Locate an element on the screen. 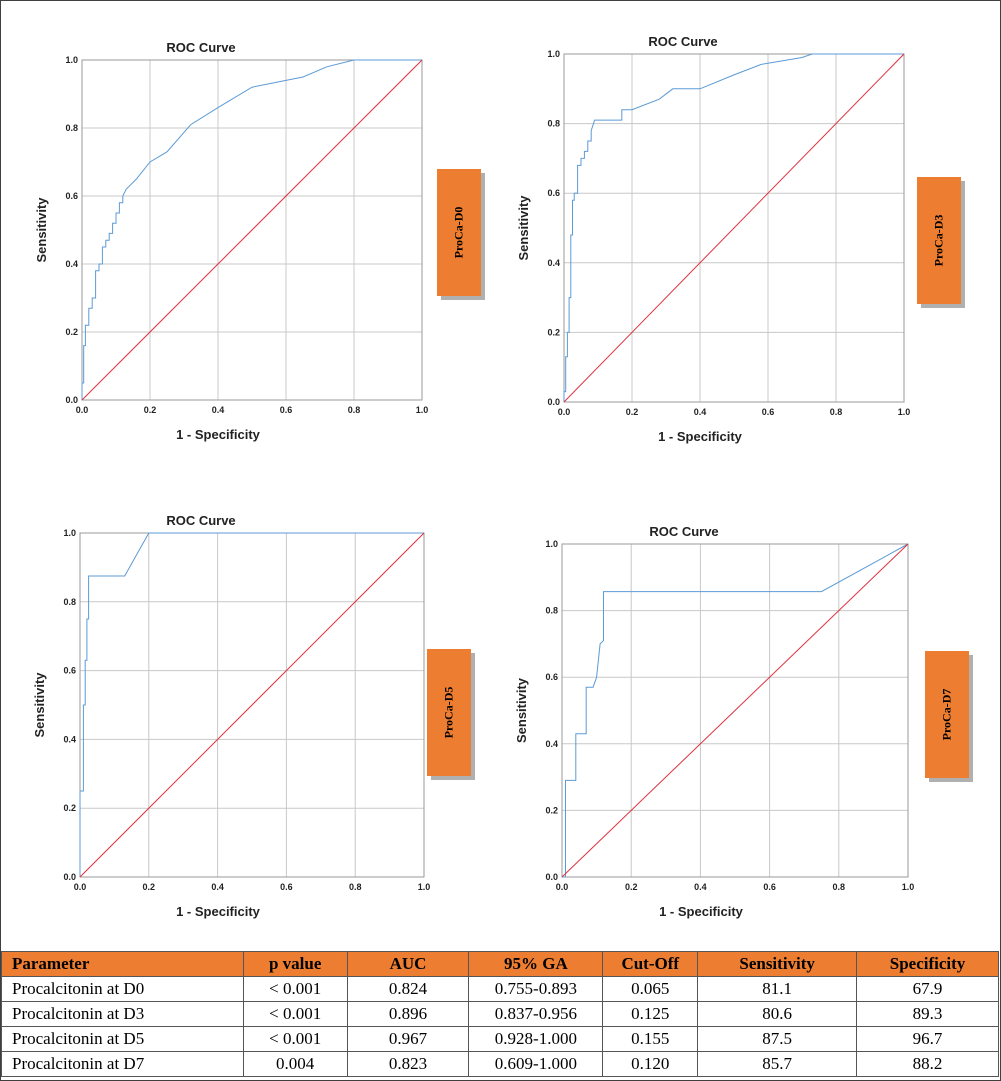 Image resolution: width=1001 pixels, height=1081 pixels. cell-95-ga: 0.928-1.000 is located at coordinates (536, 1039).